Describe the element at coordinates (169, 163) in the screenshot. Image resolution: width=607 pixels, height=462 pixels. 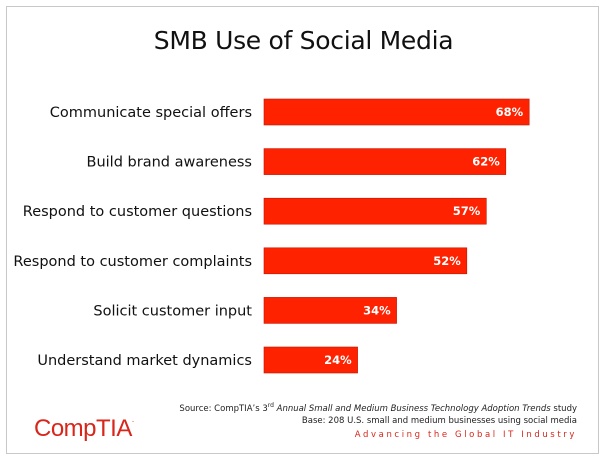
I see `category-label: Build brand awareness` at that location.